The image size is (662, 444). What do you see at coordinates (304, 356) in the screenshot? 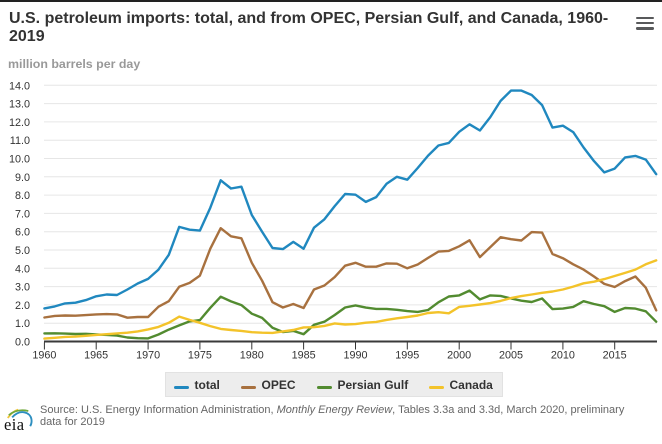
I see `svg-text: 1985` at bounding box center [304, 356].